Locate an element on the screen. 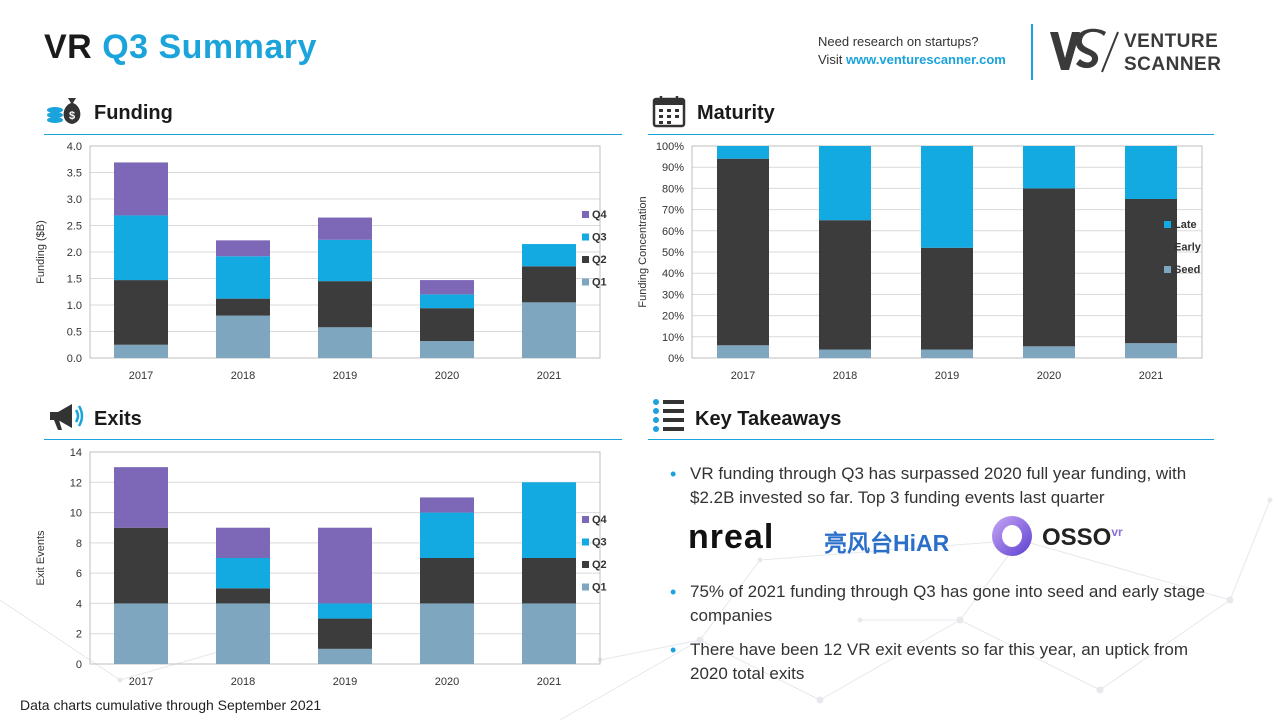 The height and width of the screenshot is (720, 1280). legend-label: Early is located at coordinates (1188, 248).